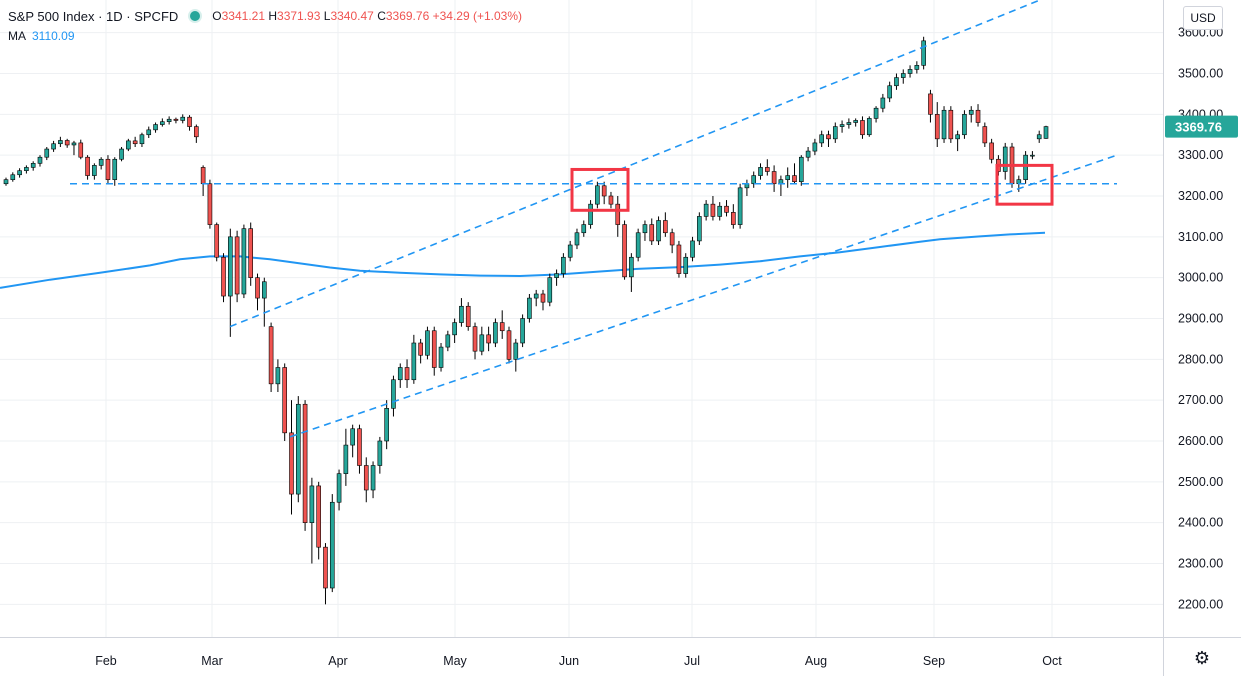 The image size is (1241, 676). What do you see at coordinates (1200, 564) in the screenshot?
I see `y-tick-label: 2300.00` at bounding box center [1200, 564].